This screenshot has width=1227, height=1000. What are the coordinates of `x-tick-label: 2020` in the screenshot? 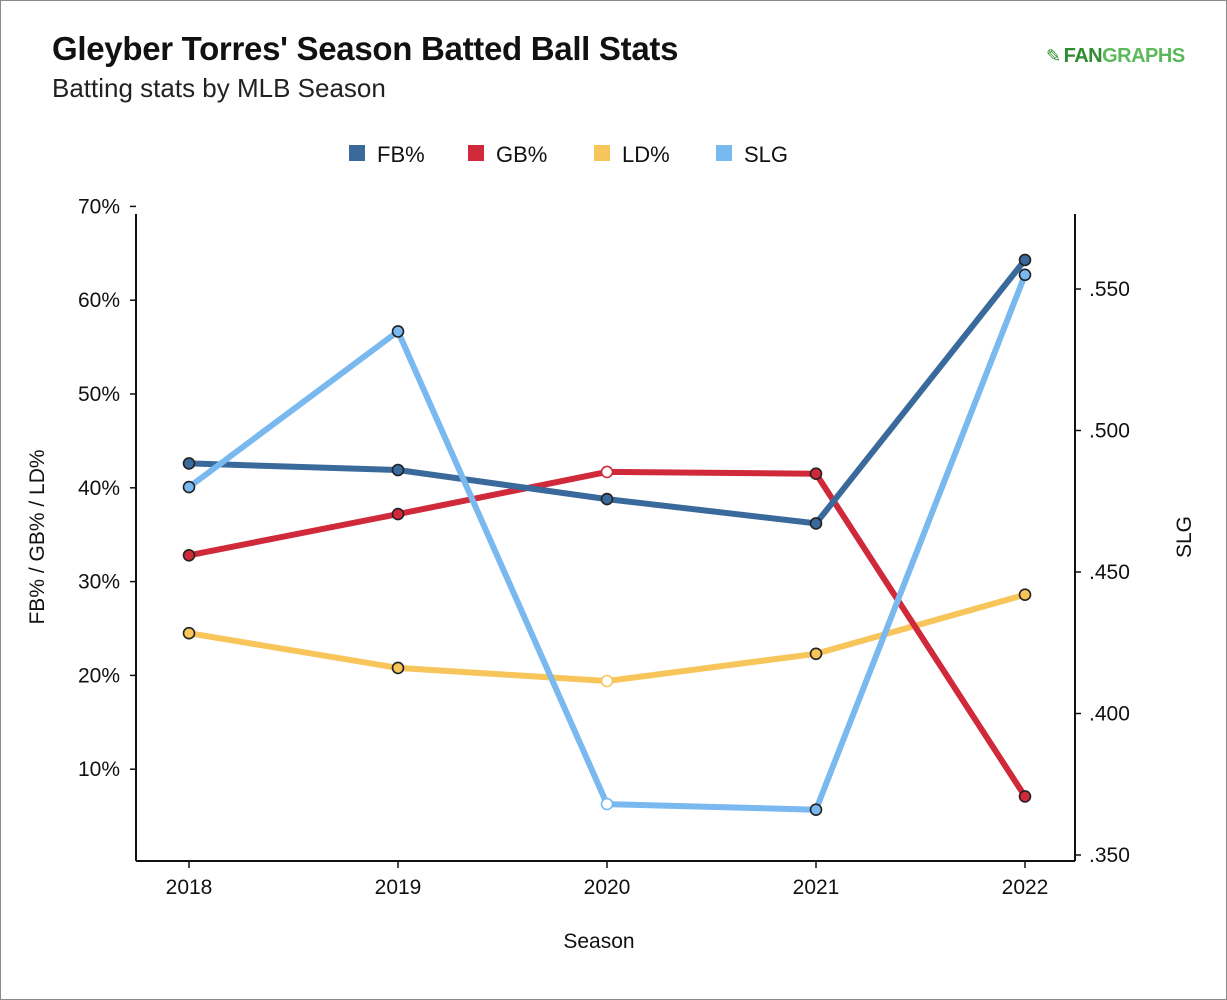 It's located at (607, 887).